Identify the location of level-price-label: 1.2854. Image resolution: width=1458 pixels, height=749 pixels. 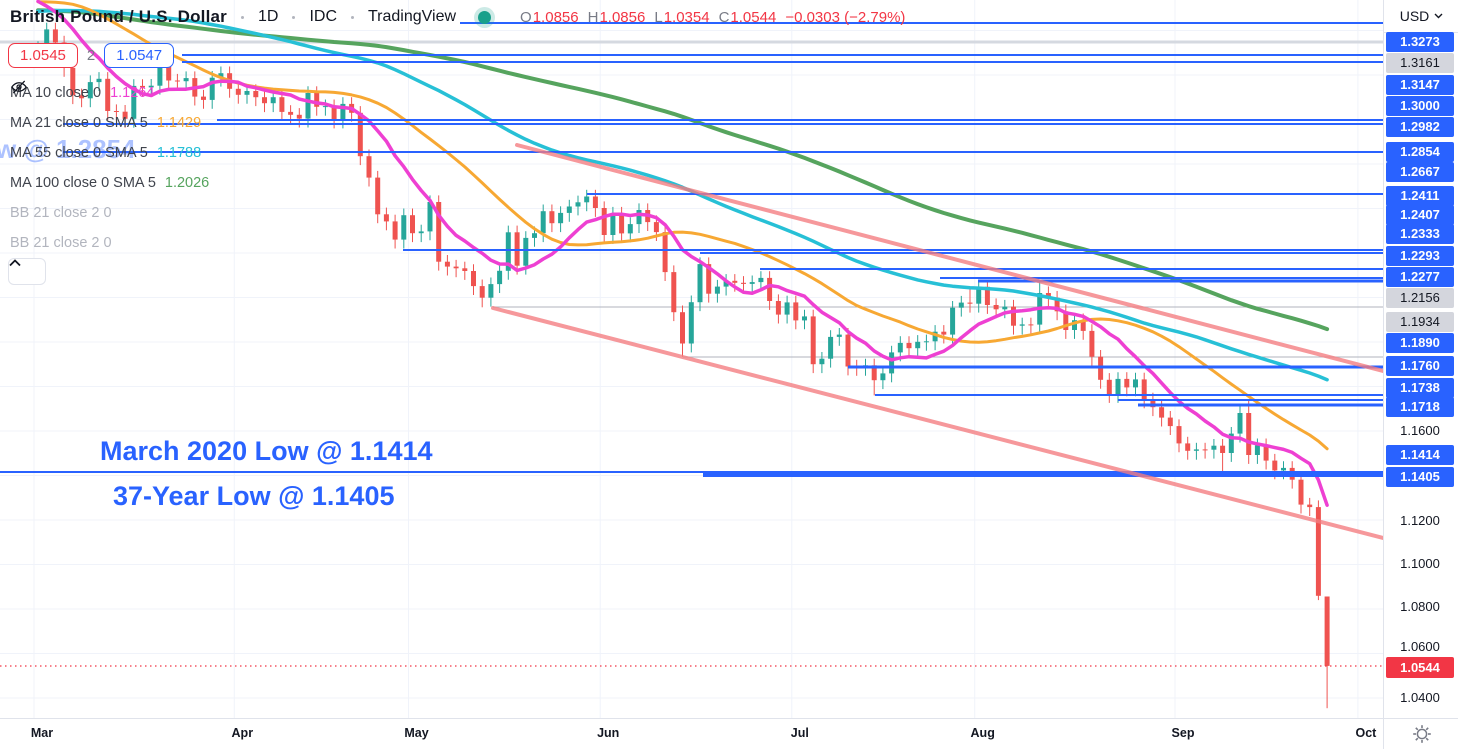
(1420, 152).